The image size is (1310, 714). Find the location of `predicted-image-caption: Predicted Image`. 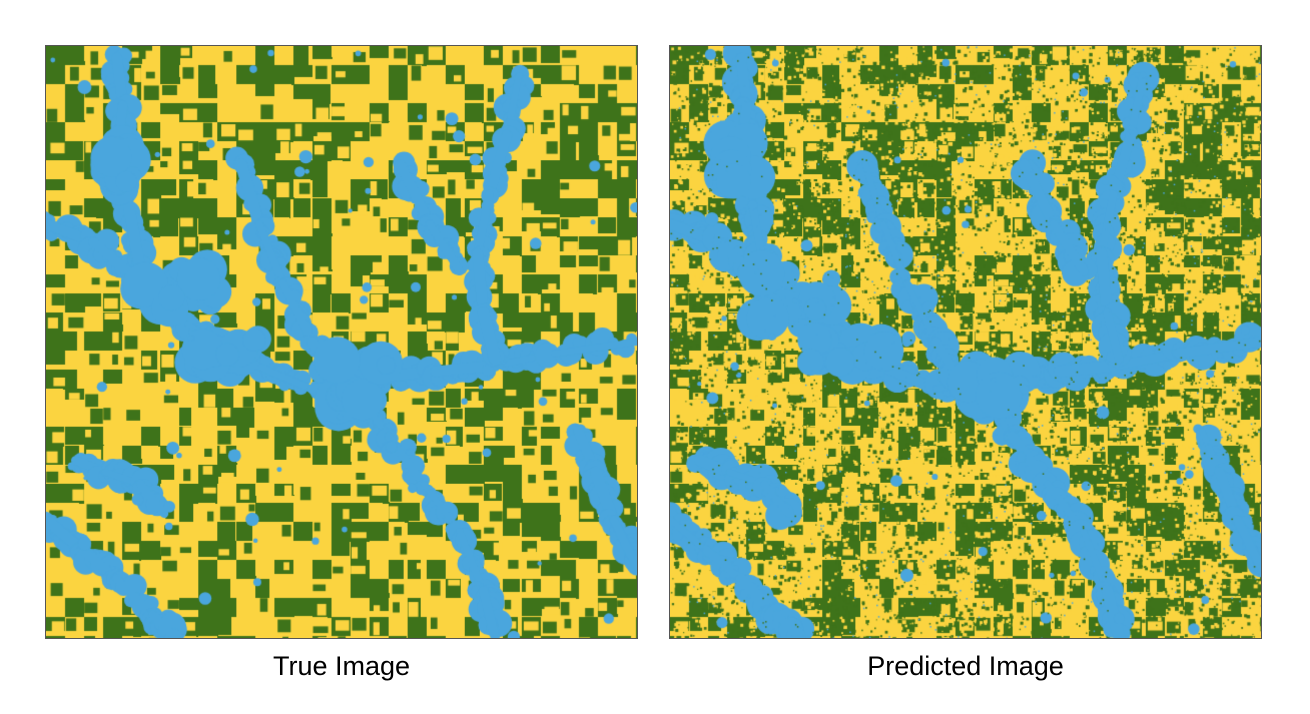

predicted-image-caption: Predicted Image is located at coordinates (965, 666).